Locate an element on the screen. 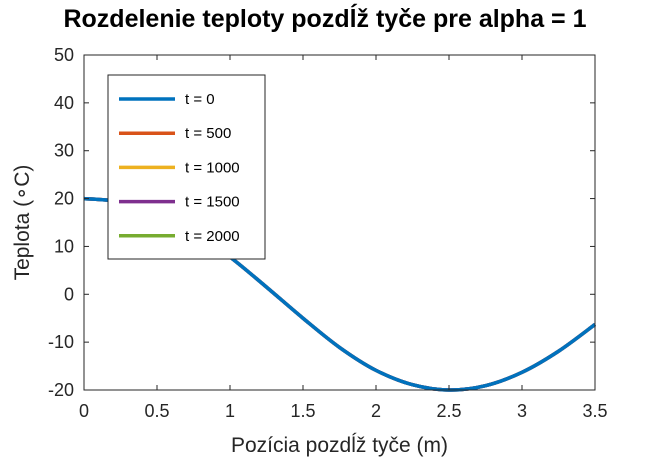 This screenshot has width=657, height=461. y-tick-label: 0 is located at coordinates (69, 294).